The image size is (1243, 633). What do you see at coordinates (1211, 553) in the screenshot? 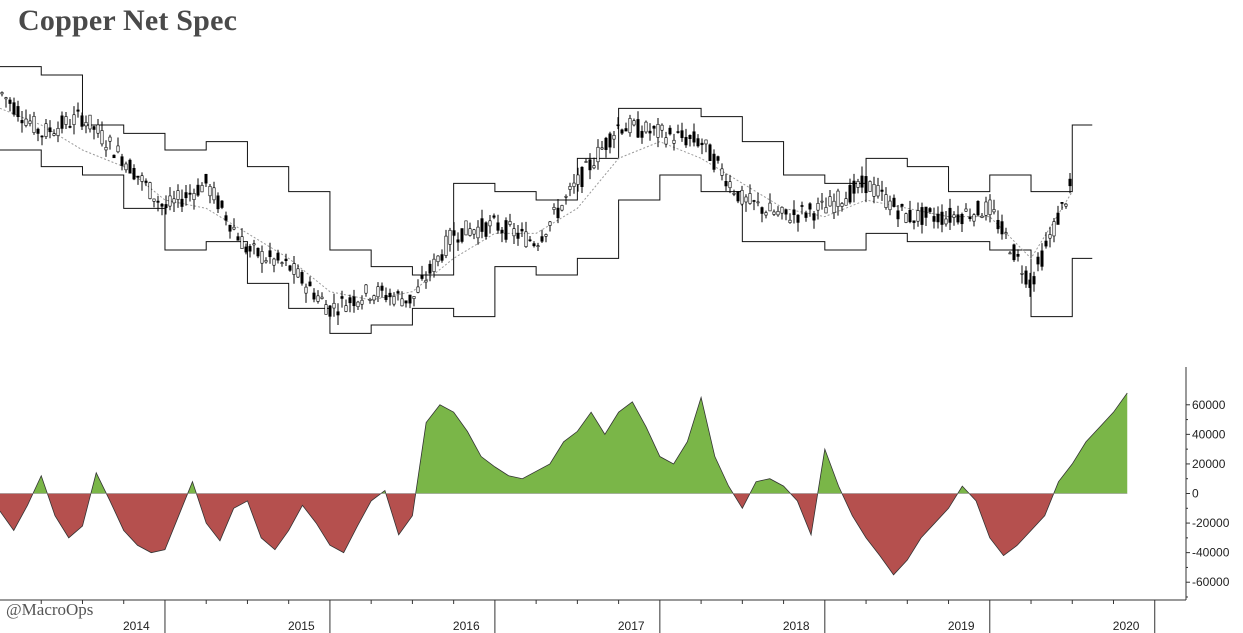
I see `y-tick-label: -40000` at bounding box center [1211, 553].